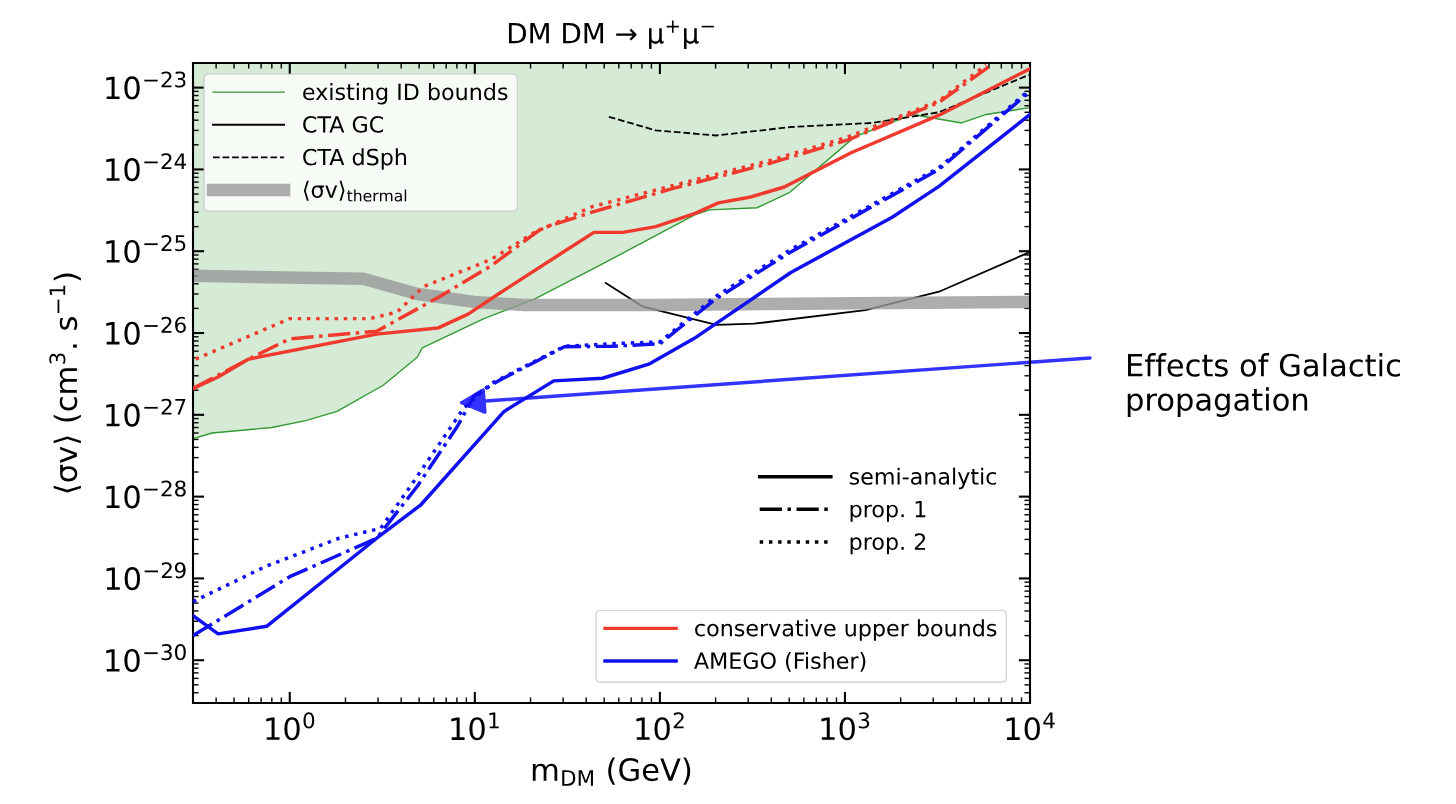 The width and height of the screenshot is (1456, 804). What do you see at coordinates (923, 478) in the screenshot?
I see `legend-label: semi-analytic` at bounding box center [923, 478].